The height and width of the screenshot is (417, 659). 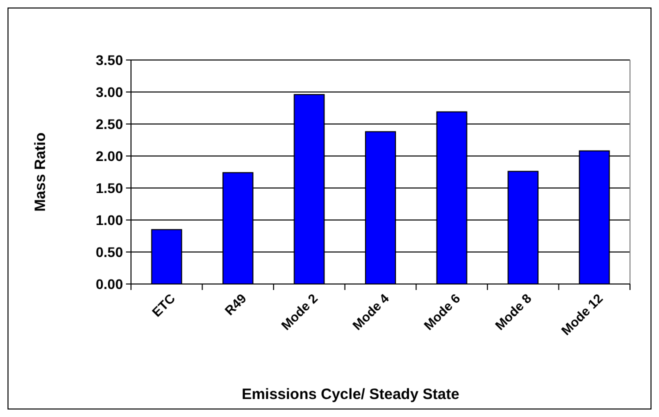 What do you see at coordinates (110, 284) in the screenshot?
I see `y-tick-label: 0.00` at bounding box center [110, 284].